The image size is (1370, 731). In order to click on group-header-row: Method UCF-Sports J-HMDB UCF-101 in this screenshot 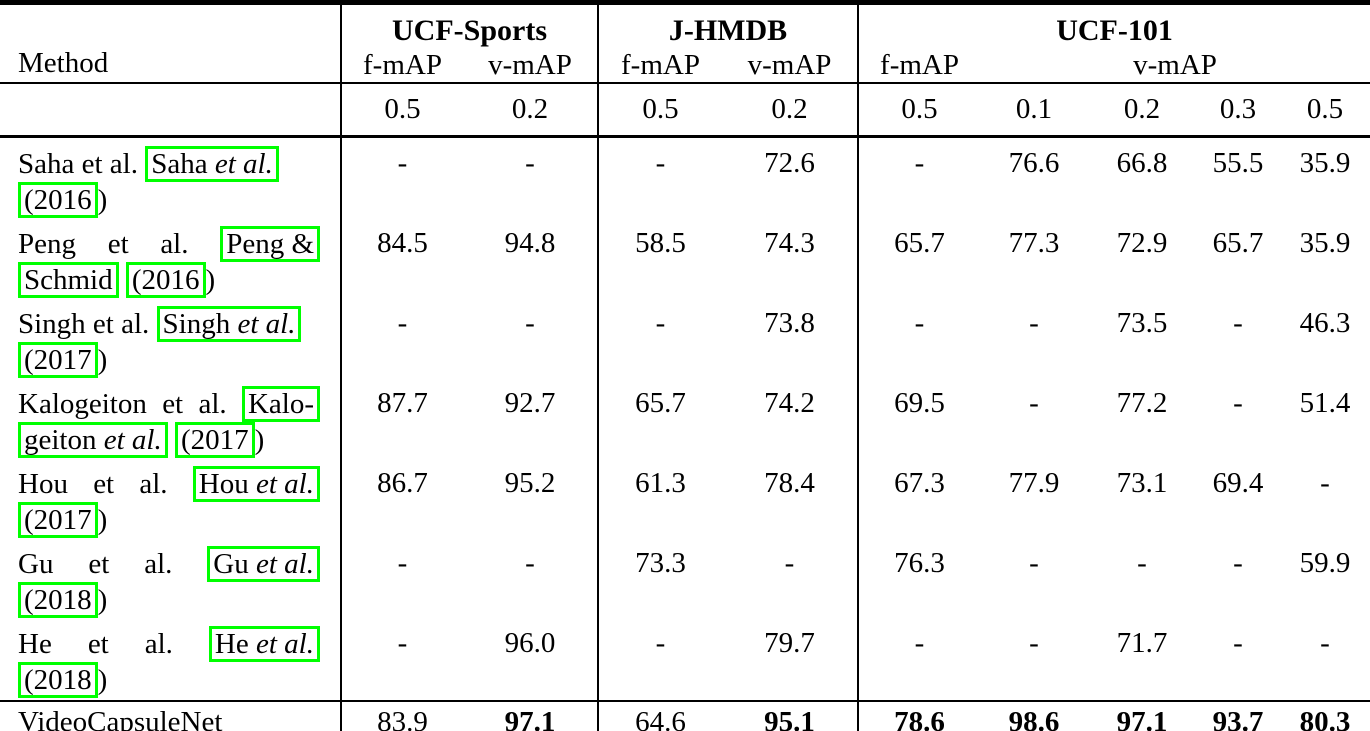, I will do `click(685, 43)`.